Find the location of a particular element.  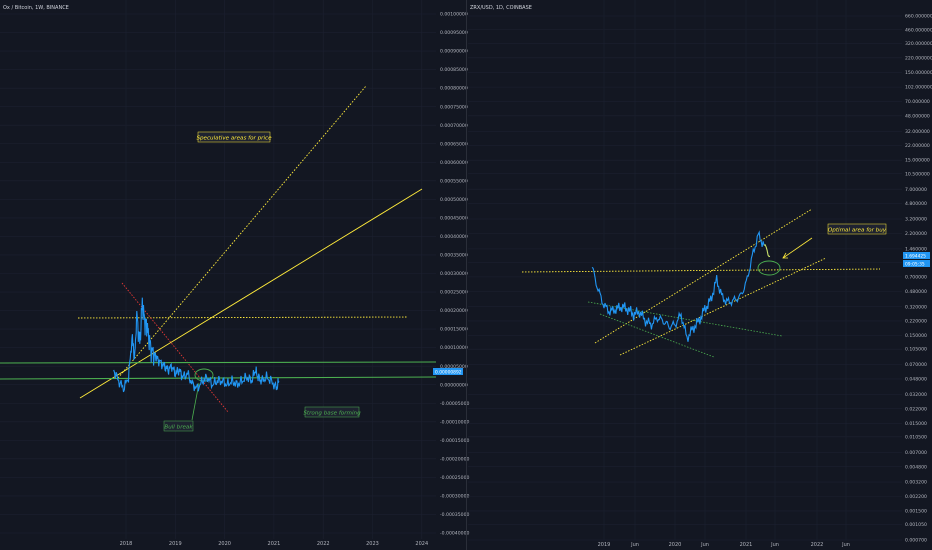

left-y-tick-label: -0.00005000 is located at coordinates (454, 404).